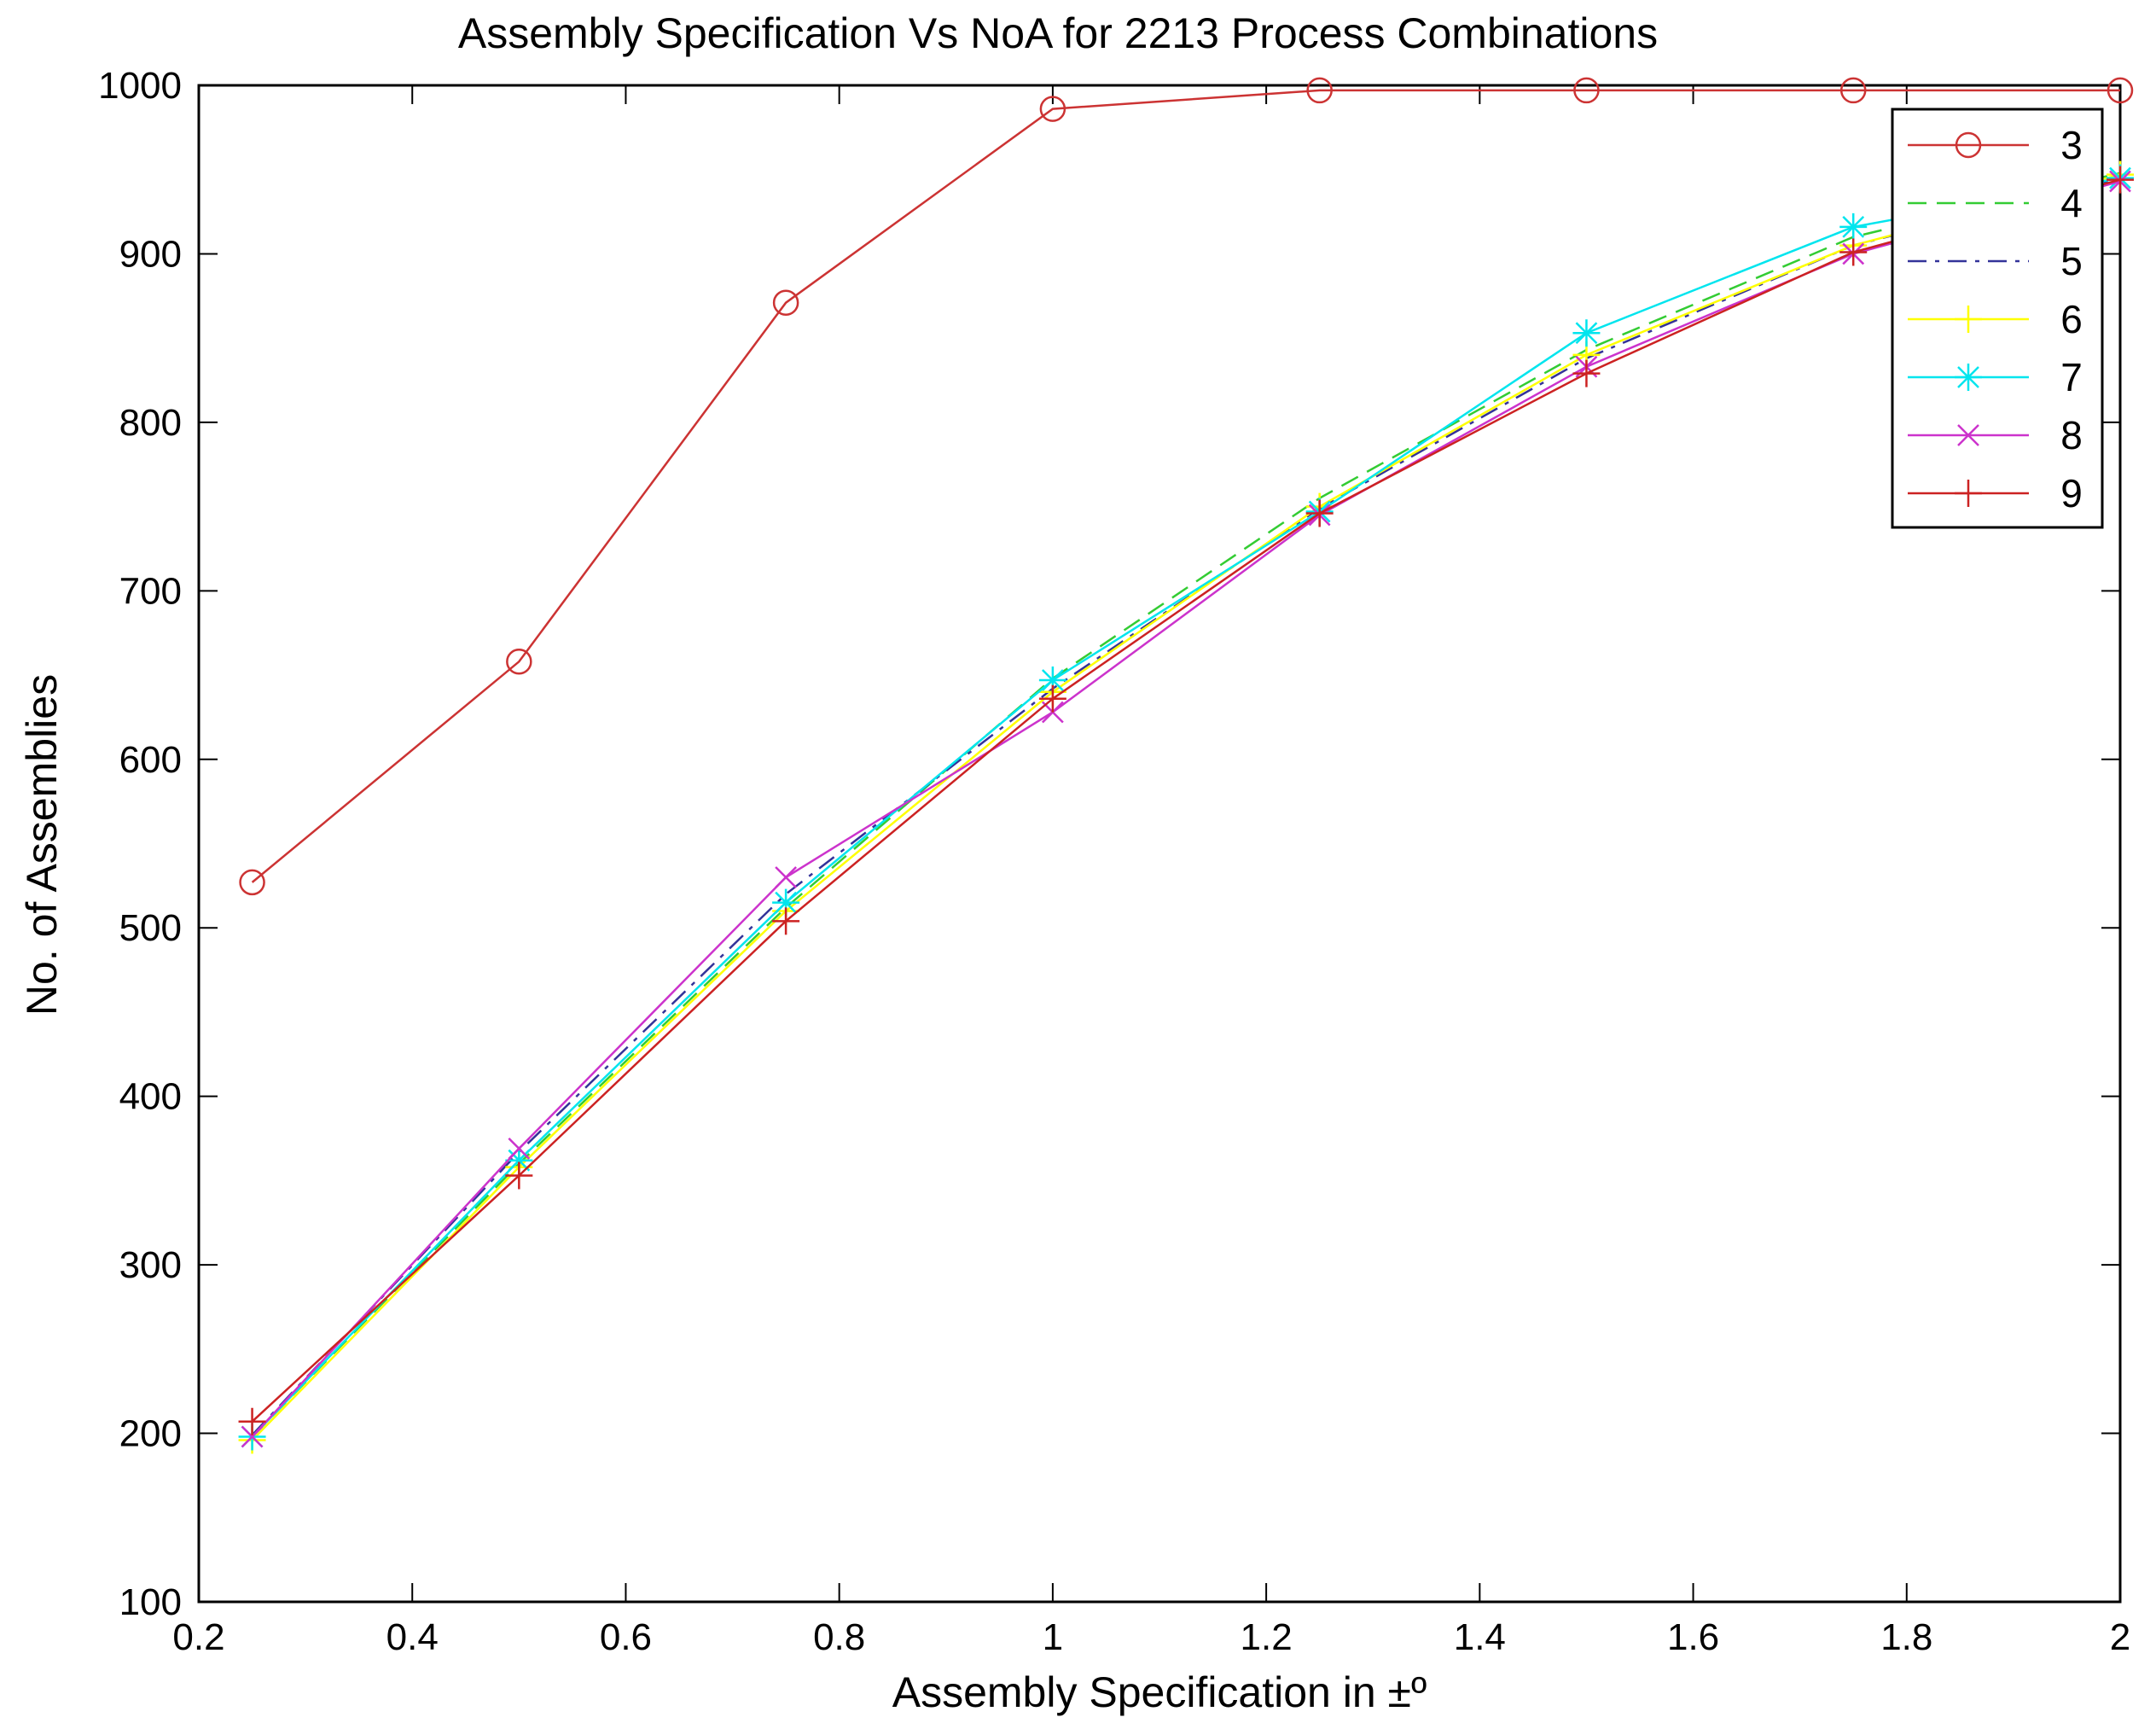 This screenshot has height=1729, width=2156. I want to click on x-tick-label: 1.6, so click(1693, 1637).